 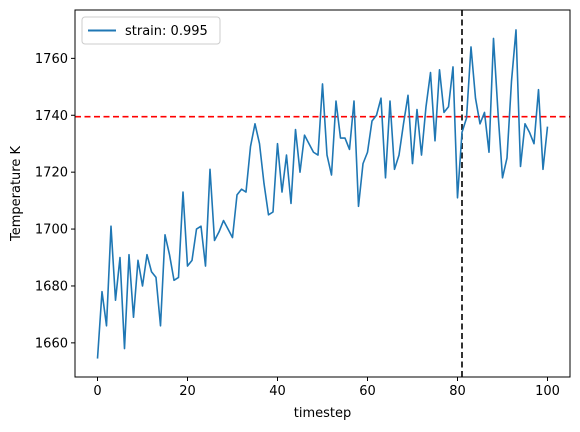 I want to click on x-tick-label: 80, so click(x=457, y=391).